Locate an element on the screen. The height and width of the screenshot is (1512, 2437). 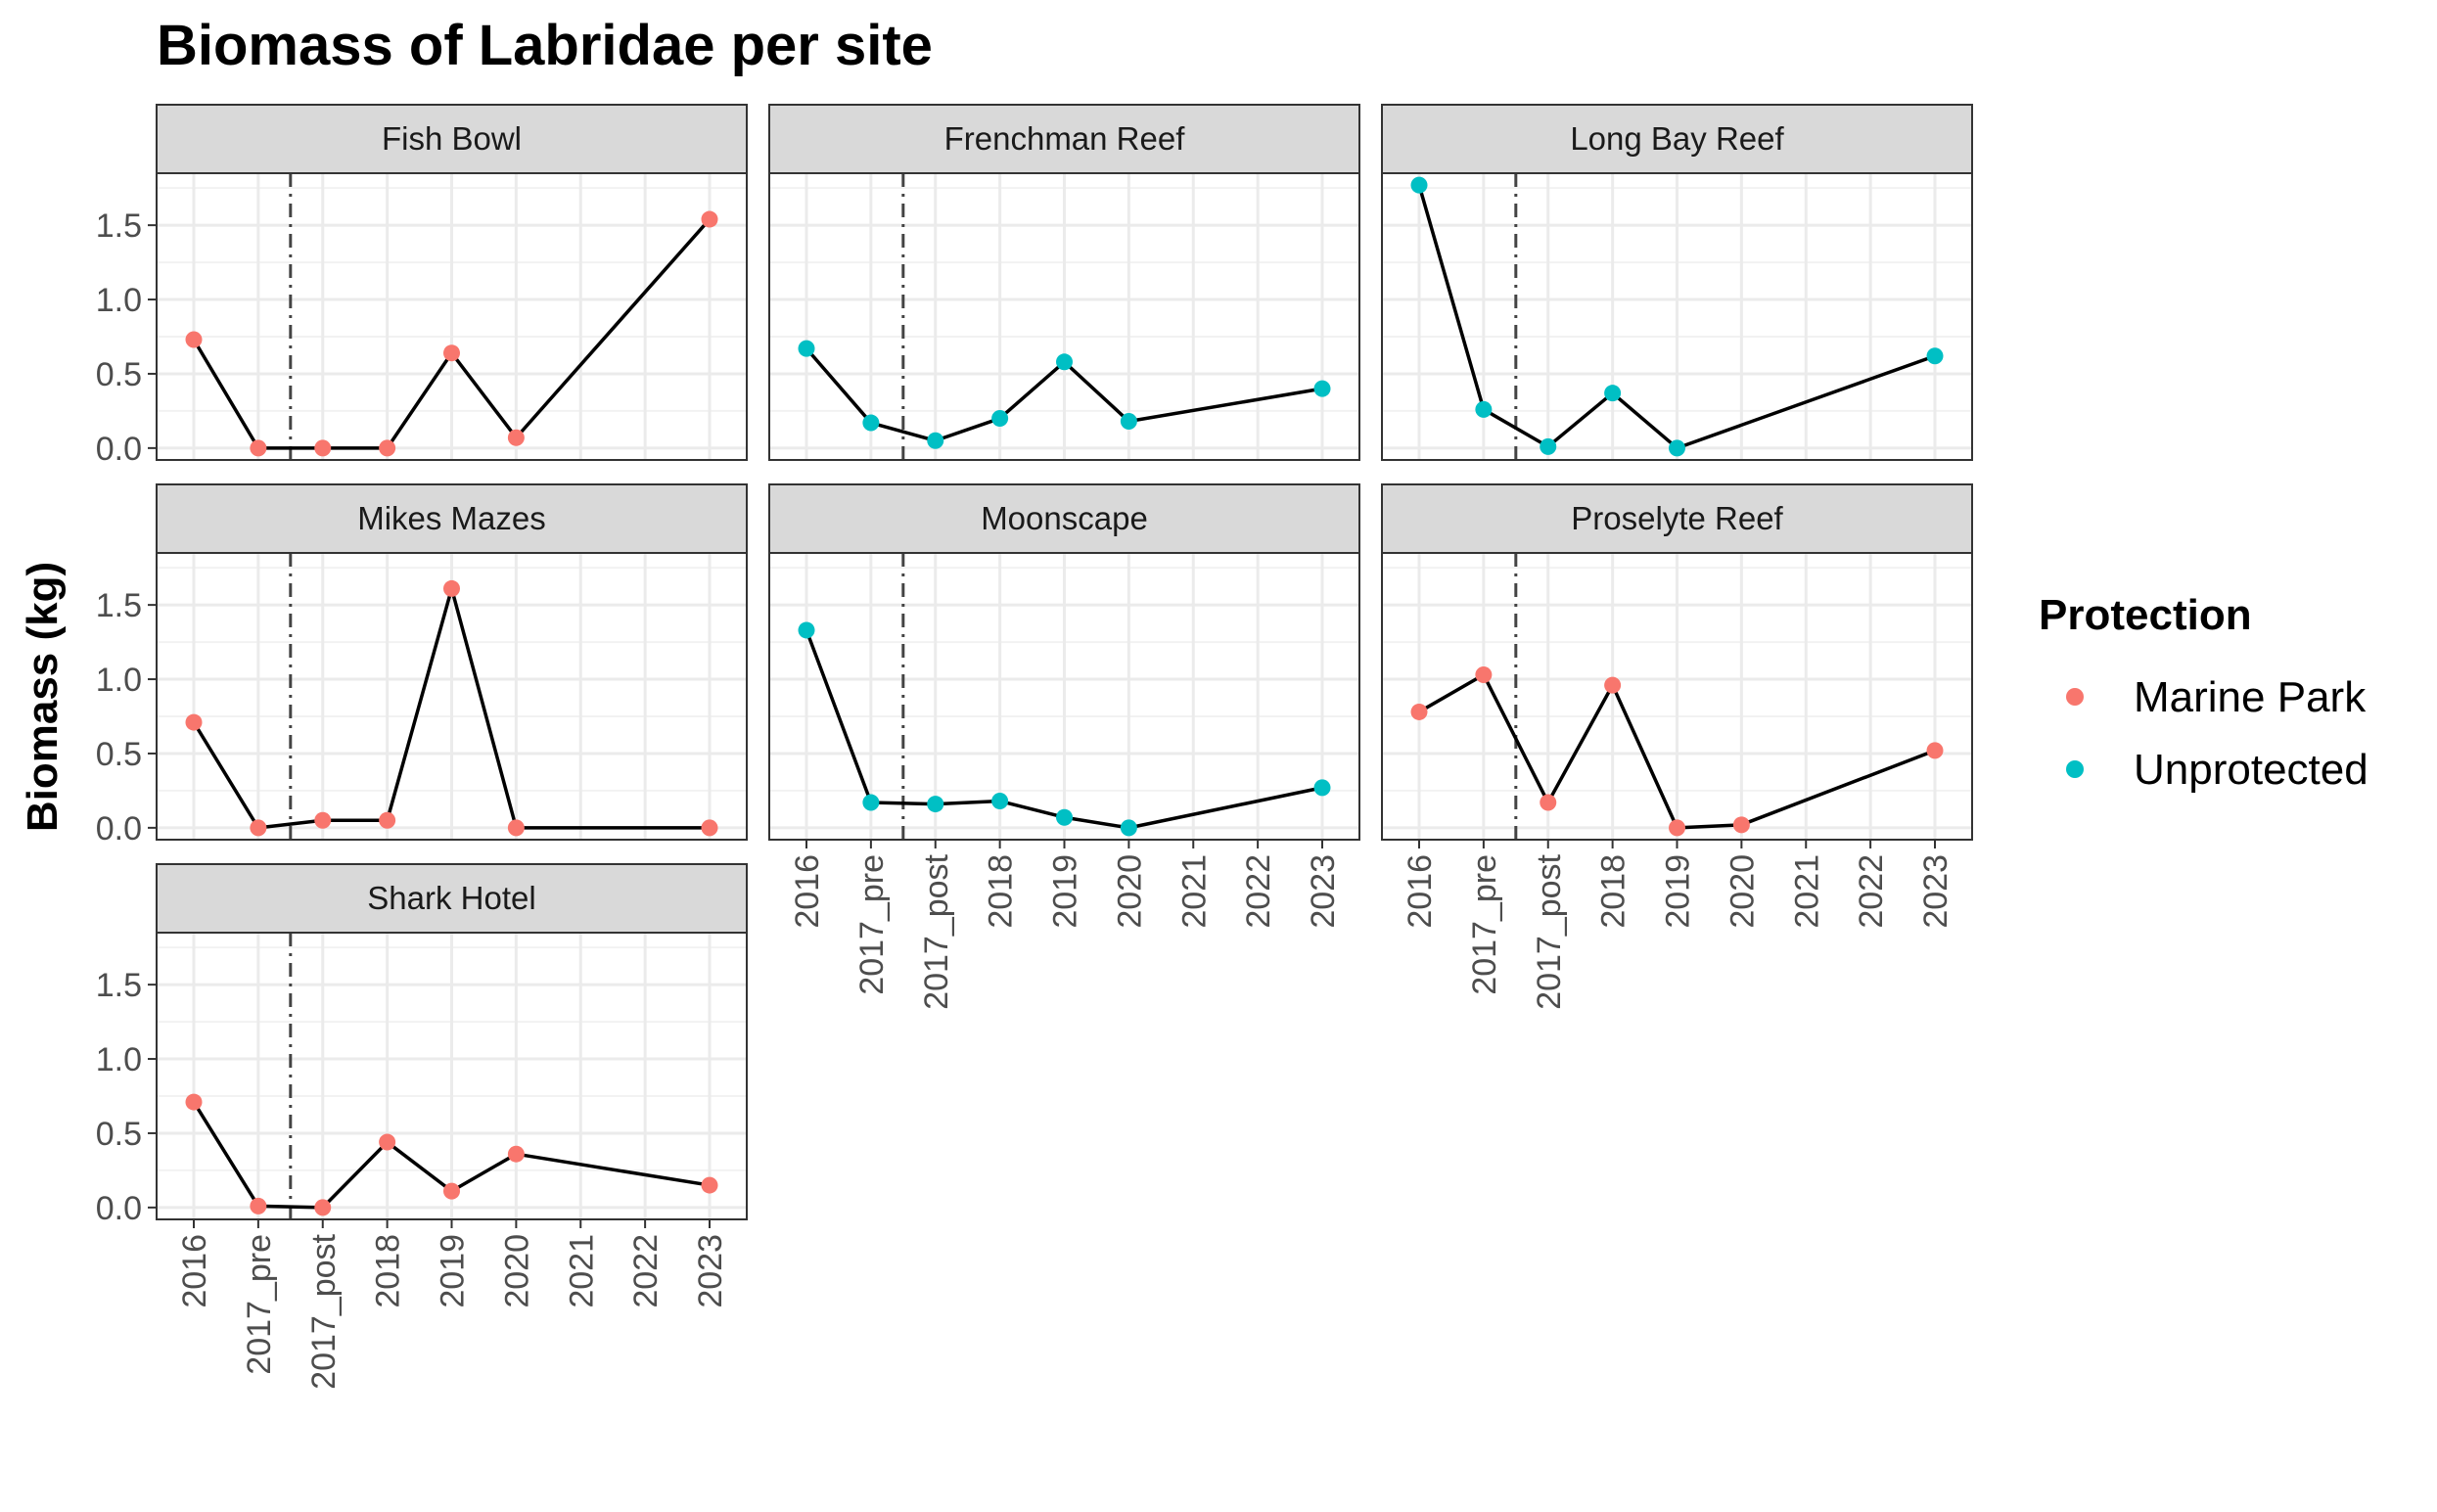
legend-key-unprotected is located at coordinates (2075, 769).